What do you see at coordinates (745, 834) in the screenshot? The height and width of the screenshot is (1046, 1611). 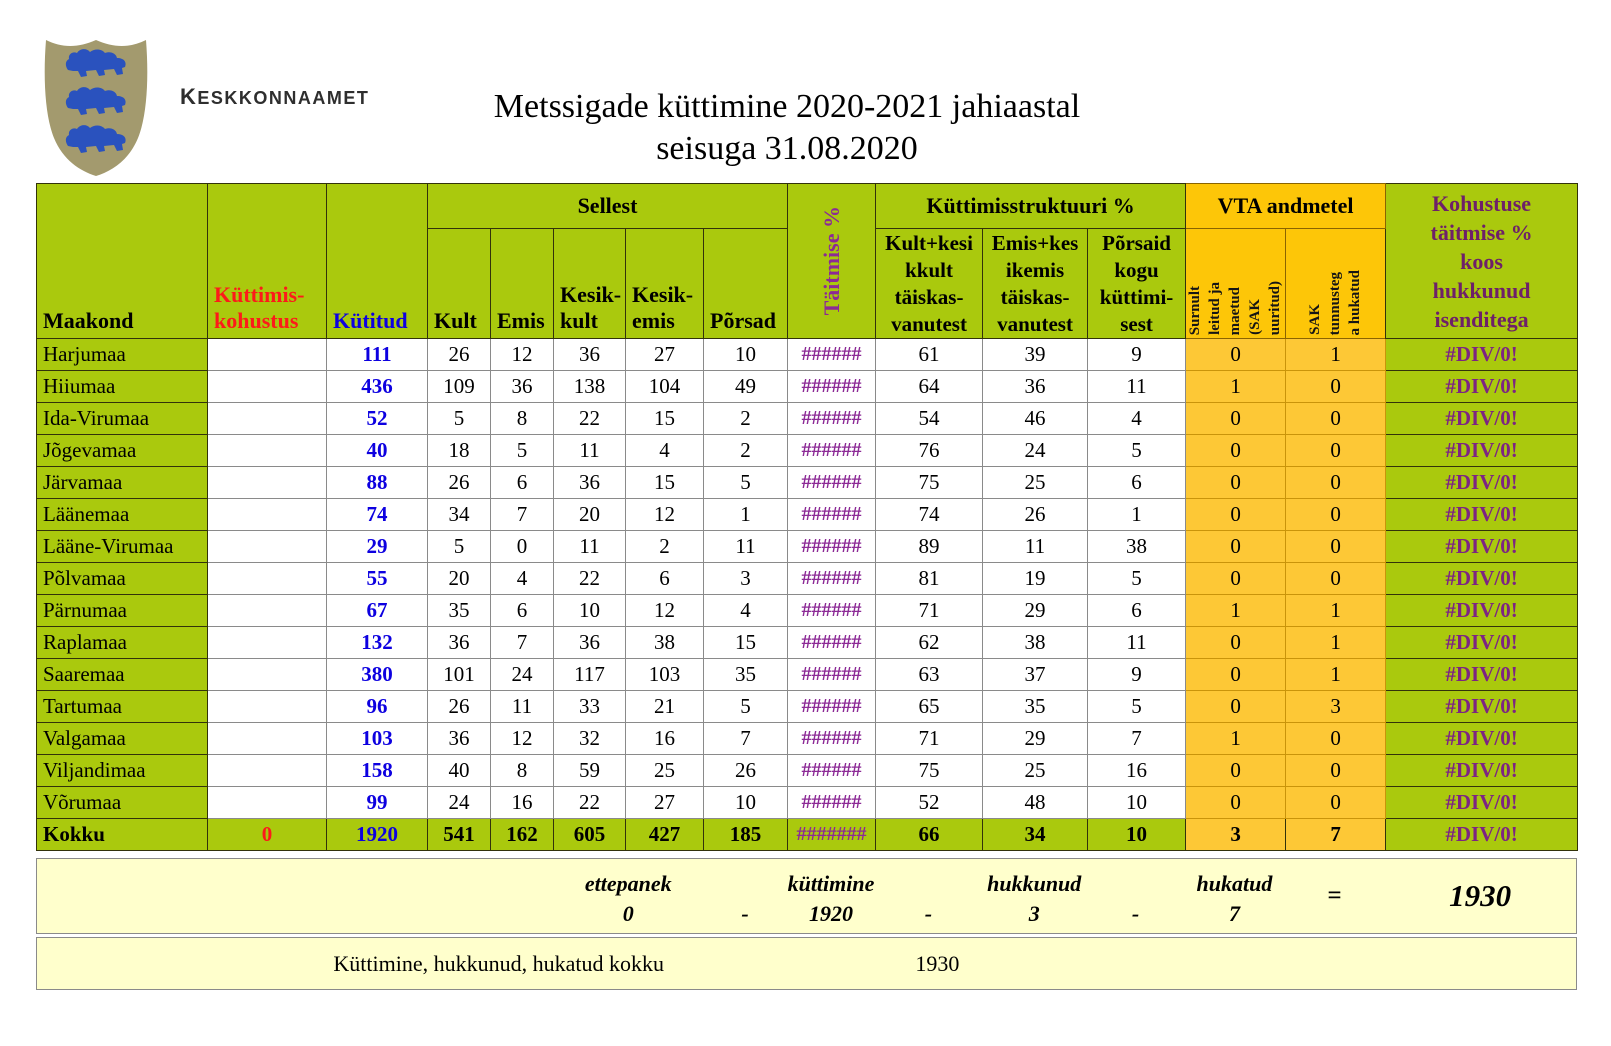 I see `cell-porsad: 185` at bounding box center [745, 834].